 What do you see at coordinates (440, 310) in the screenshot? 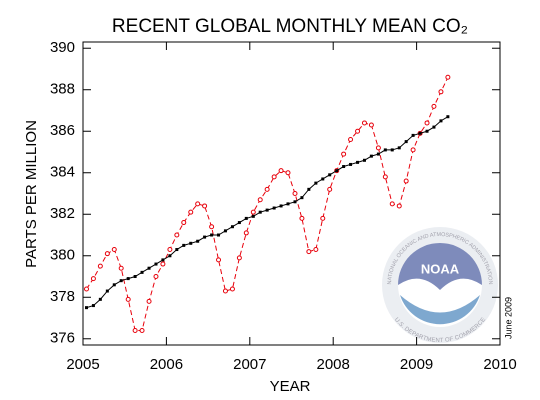
I see `logo-sea` at bounding box center [440, 310].